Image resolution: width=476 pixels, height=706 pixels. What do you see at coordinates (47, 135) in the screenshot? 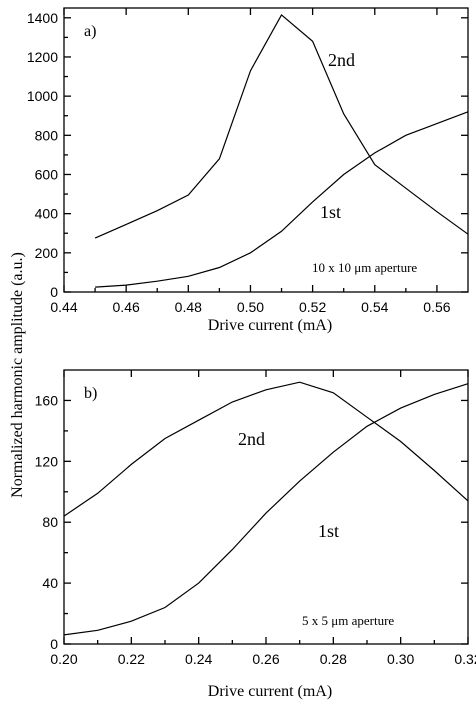
I see `y-tick-label-a: 800` at bounding box center [47, 135].